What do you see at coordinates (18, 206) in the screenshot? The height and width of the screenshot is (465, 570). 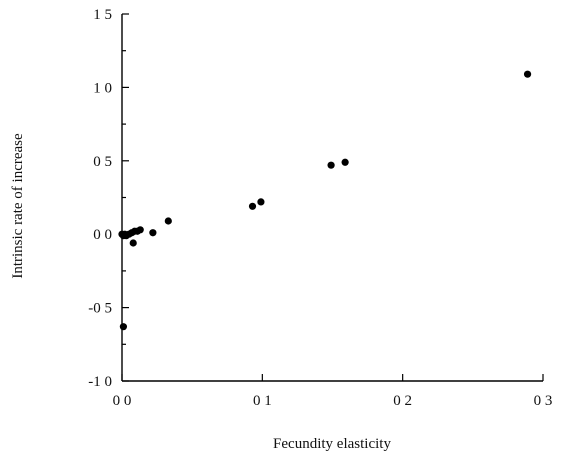 I see `y-axis-title: Intrinsic rate of increase` at bounding box center [18, 206].